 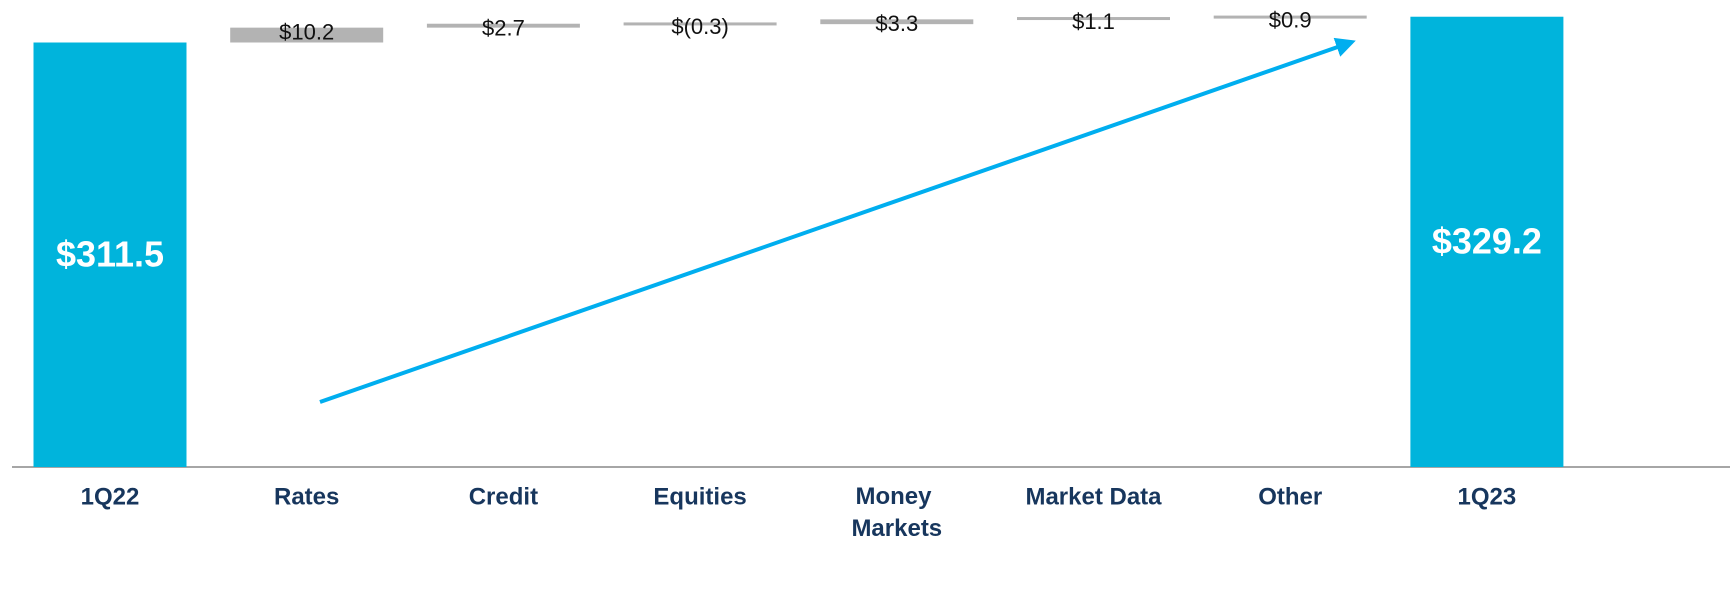 I want to click on change-label: $3.3, so click(x=896, y=23).